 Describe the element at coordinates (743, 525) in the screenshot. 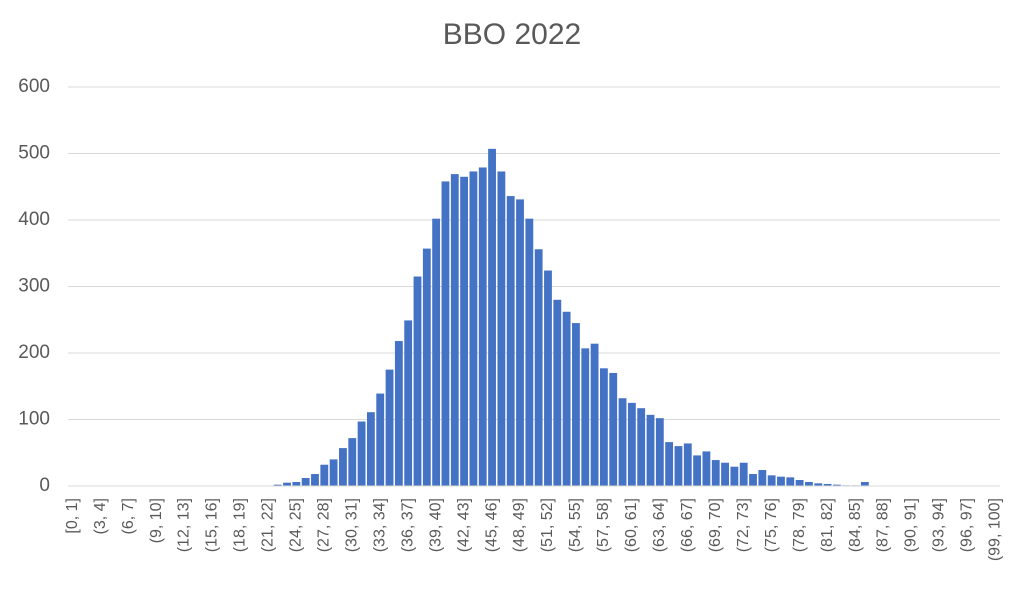

I see `x-tick-label: (72, 73]` at that location.